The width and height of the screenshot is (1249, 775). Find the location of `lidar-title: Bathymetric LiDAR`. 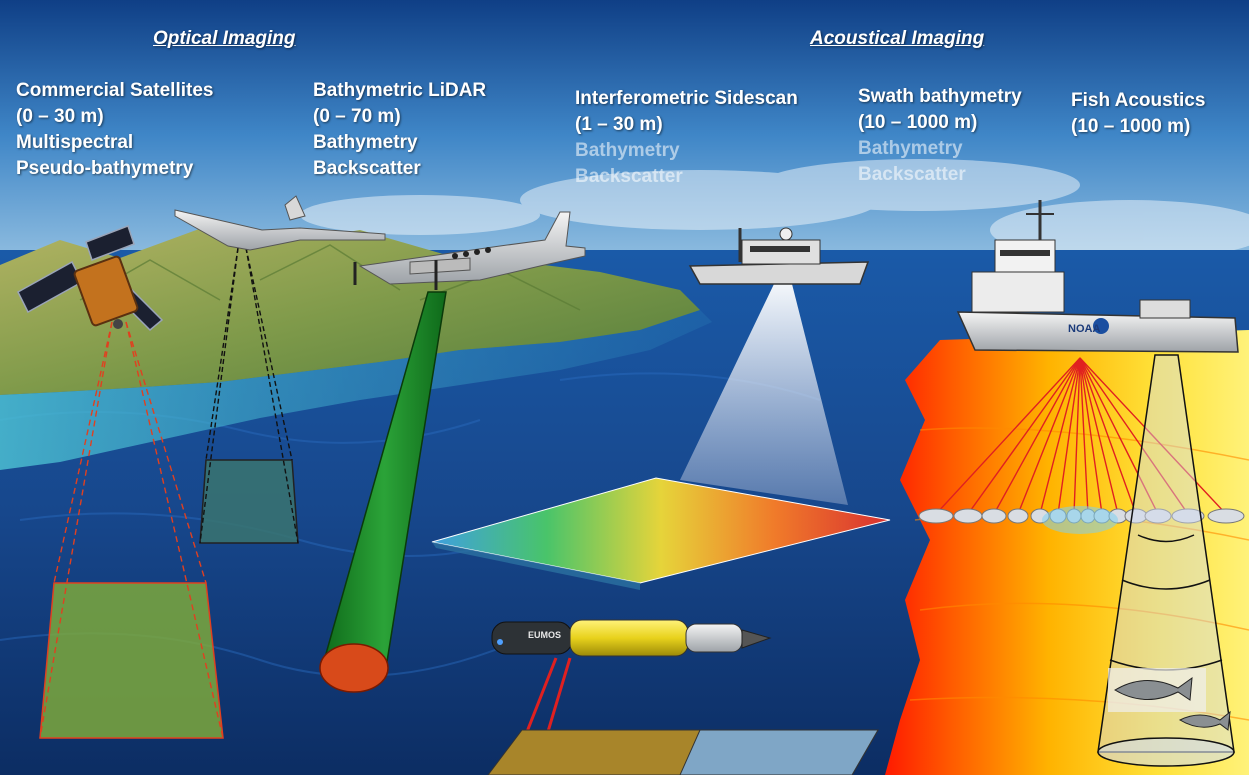

lidar-title: Bathymetric LiDAR is located at coordinates (400, 90).